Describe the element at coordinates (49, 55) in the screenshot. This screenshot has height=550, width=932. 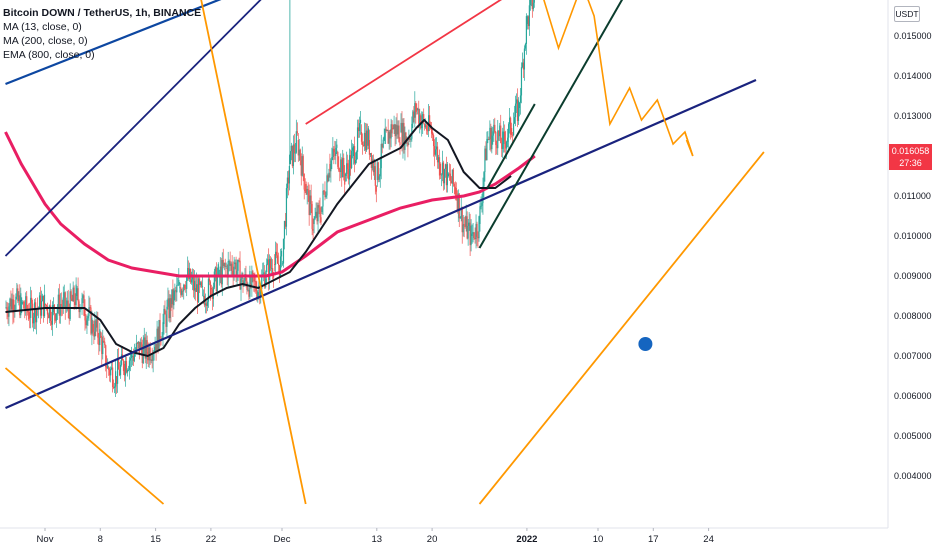
I see `ema800-label: EMA (800, close, 0)` at that location.